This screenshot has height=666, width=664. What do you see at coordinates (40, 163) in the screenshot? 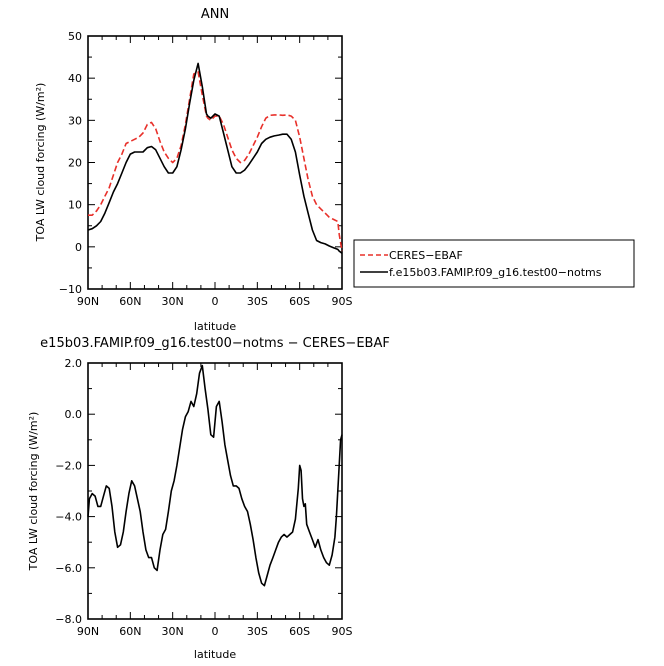
I see `chart-top-ylabel: TOA LW cloud forcing (W/m²)` at bounding box center [40, 163].